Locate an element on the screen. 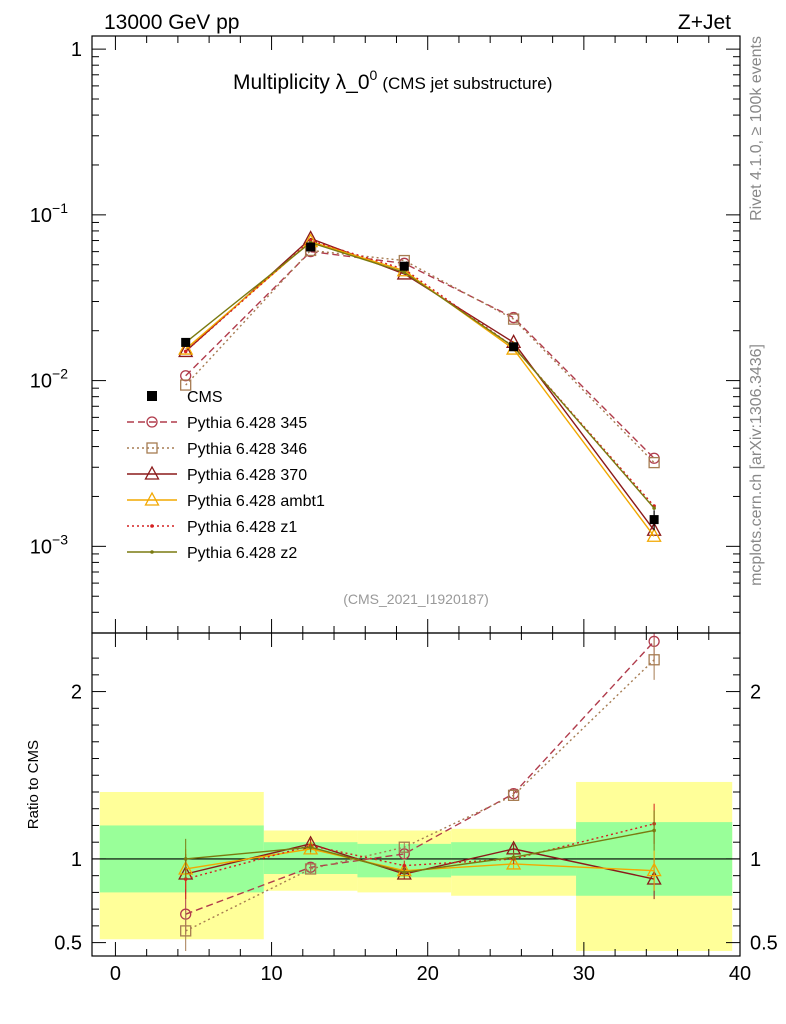 The height and width of the screenshot is (1024, 786). mcplots-reference-label: mcplots.cern.ch [arXiv:1306.3436] is located at coordinates (756, 465).